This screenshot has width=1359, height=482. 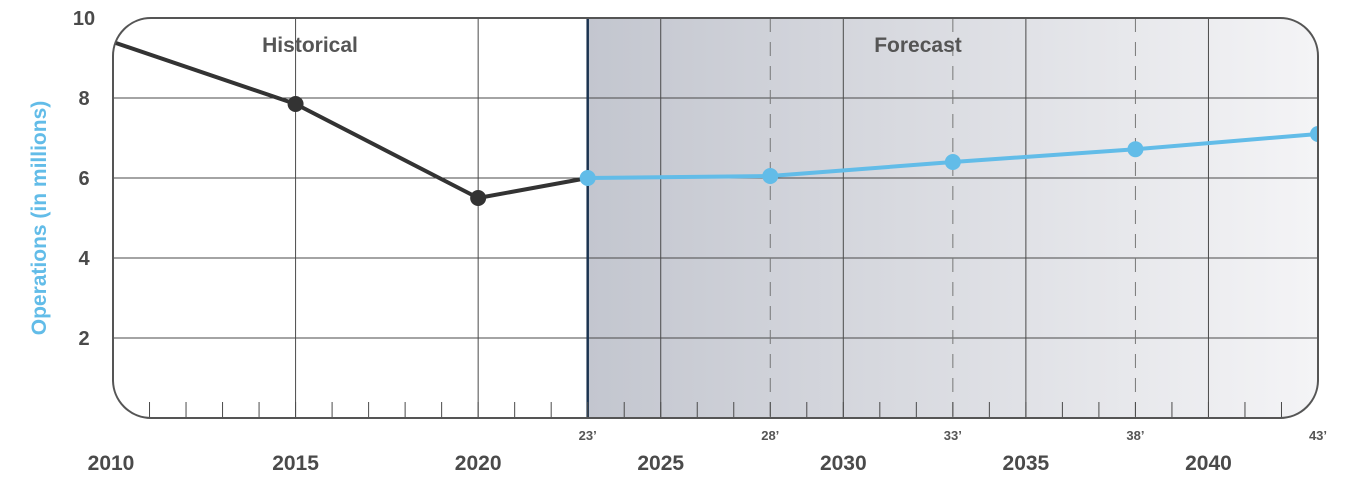 I want to click on x-tick-label: 2040, so click(x=1208, y=463).